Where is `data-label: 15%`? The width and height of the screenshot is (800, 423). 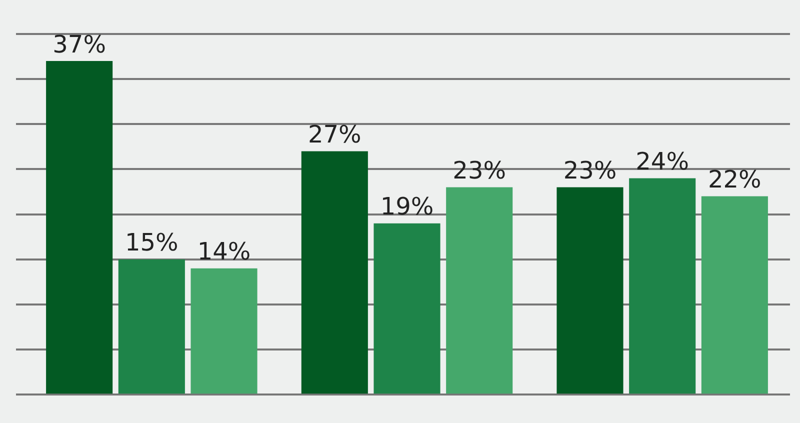
data-label: 15% is located at coordinates (151, 242).